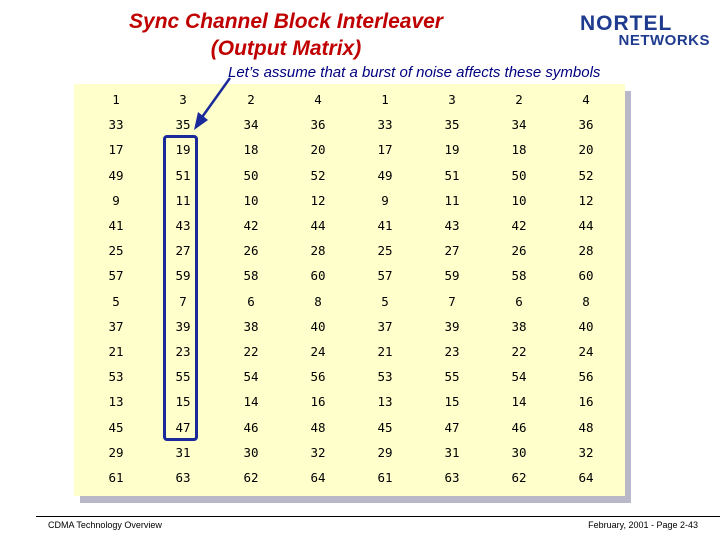  I want to click on matrix-cell: 33, so click(116, 125).